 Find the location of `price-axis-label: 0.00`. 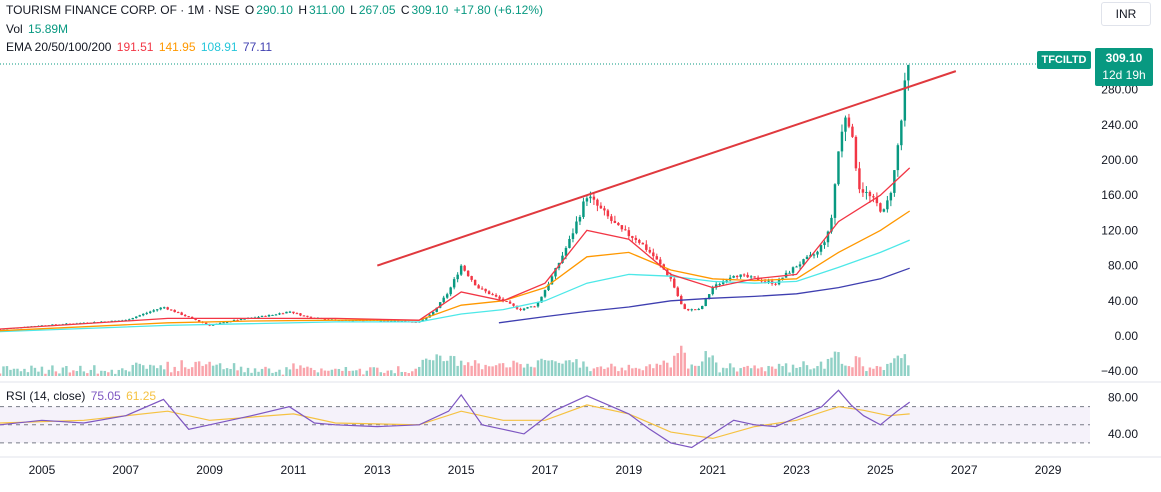

price-axis-label: 0.00 is located at coordinates (1127, 336).